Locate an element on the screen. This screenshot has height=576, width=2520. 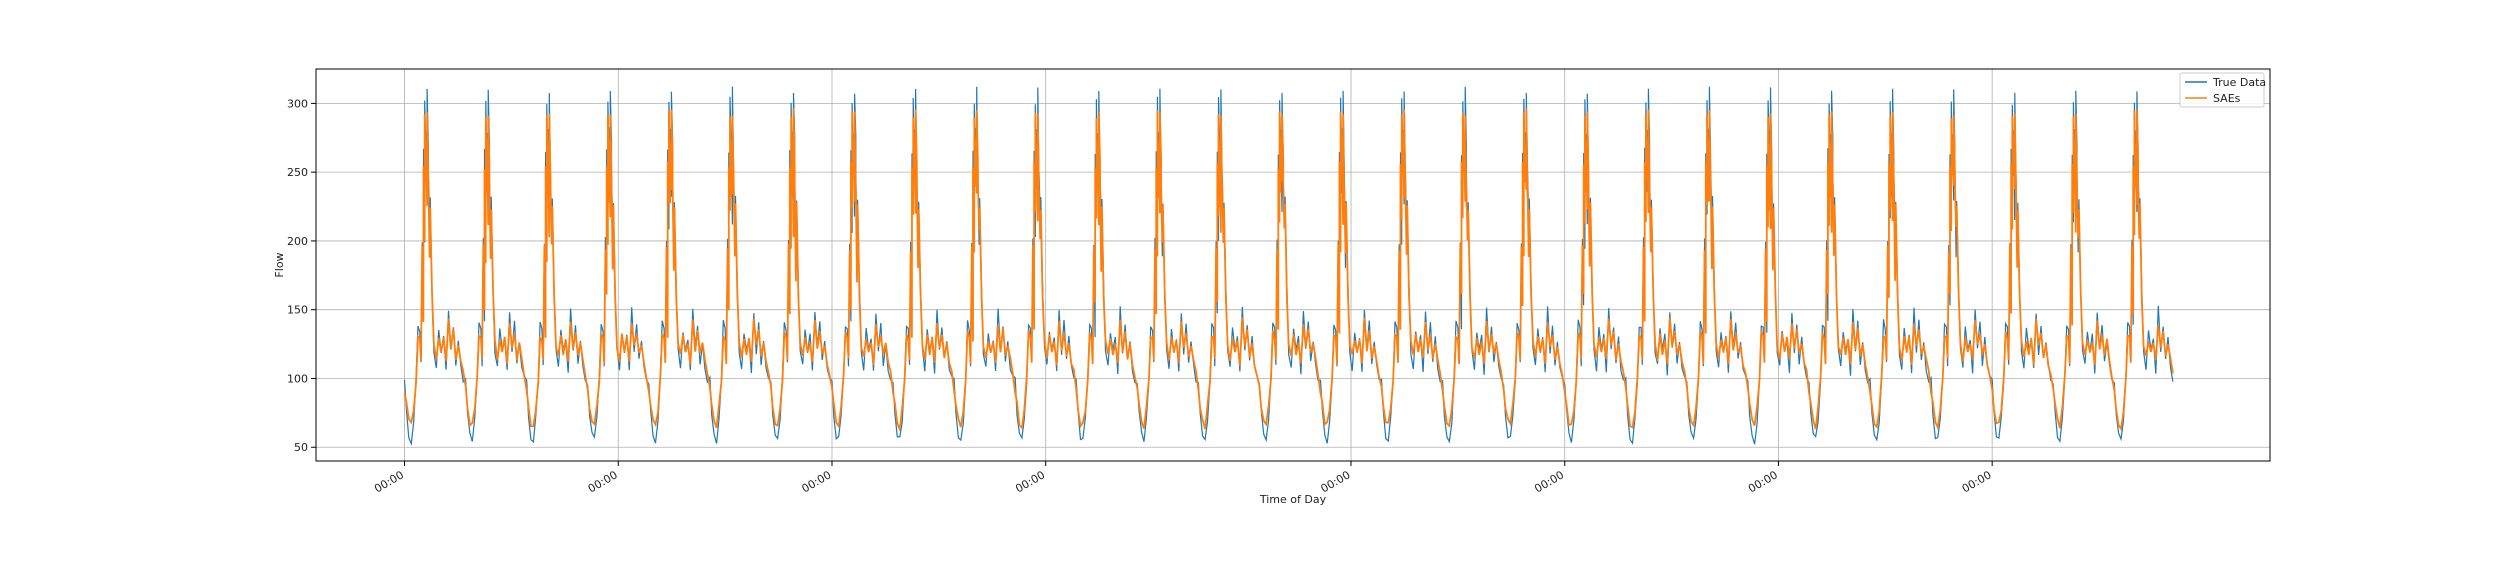
x-axis-label: Time of Day is located at coordinates (1293, 499).